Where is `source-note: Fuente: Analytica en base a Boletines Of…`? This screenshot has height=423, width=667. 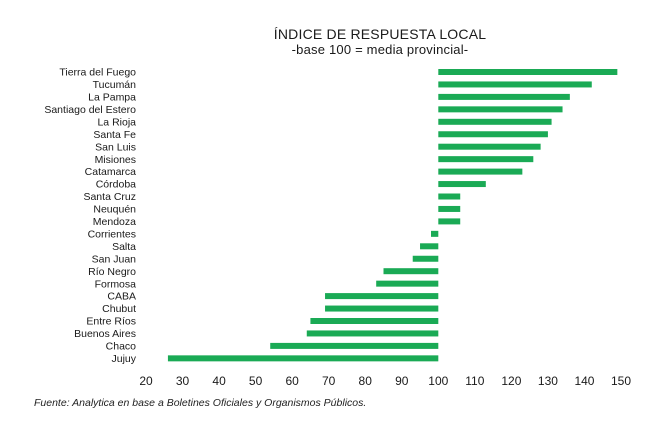 source-note: Fuente: Analytica en base a Boletines Of… is located at coordinates (200, 403).